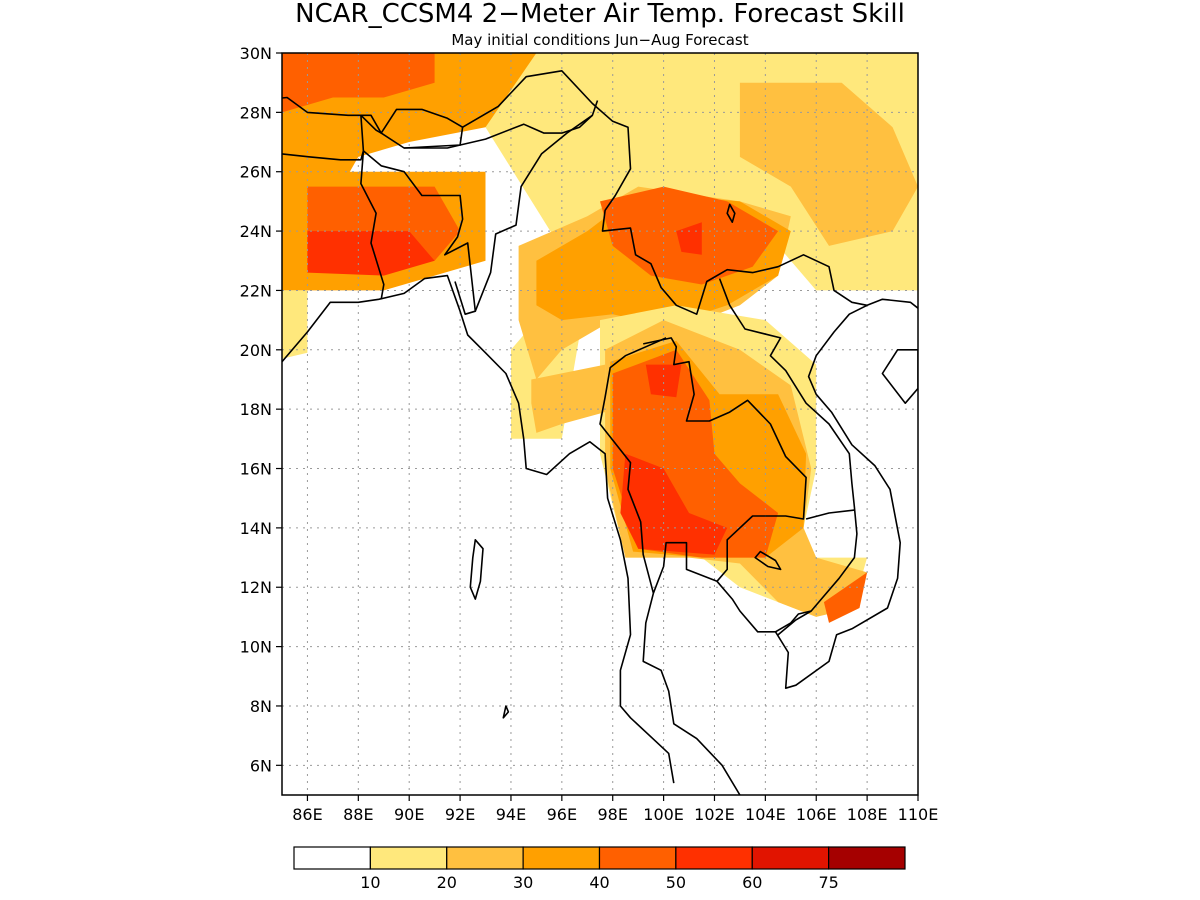 This screenshot has width=1200, height=900. Describe the element at coordinates (794, 623) in the screenshot. I see `cambodia-vietnam-south` at that location.